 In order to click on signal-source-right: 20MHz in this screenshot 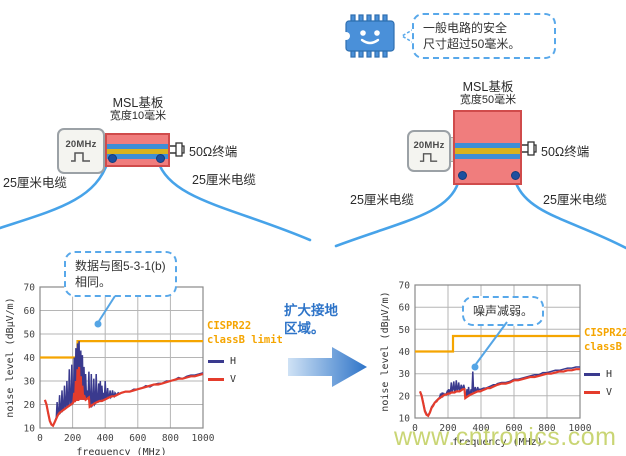, I will do `click(429, 151)`.